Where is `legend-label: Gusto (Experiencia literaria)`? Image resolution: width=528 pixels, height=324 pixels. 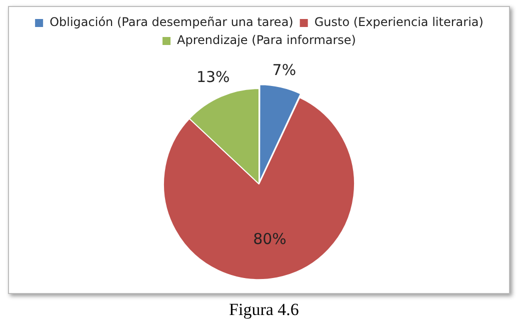 legend-label: Gusto (Experiencia literaria) is located at coordinates (399, 22).